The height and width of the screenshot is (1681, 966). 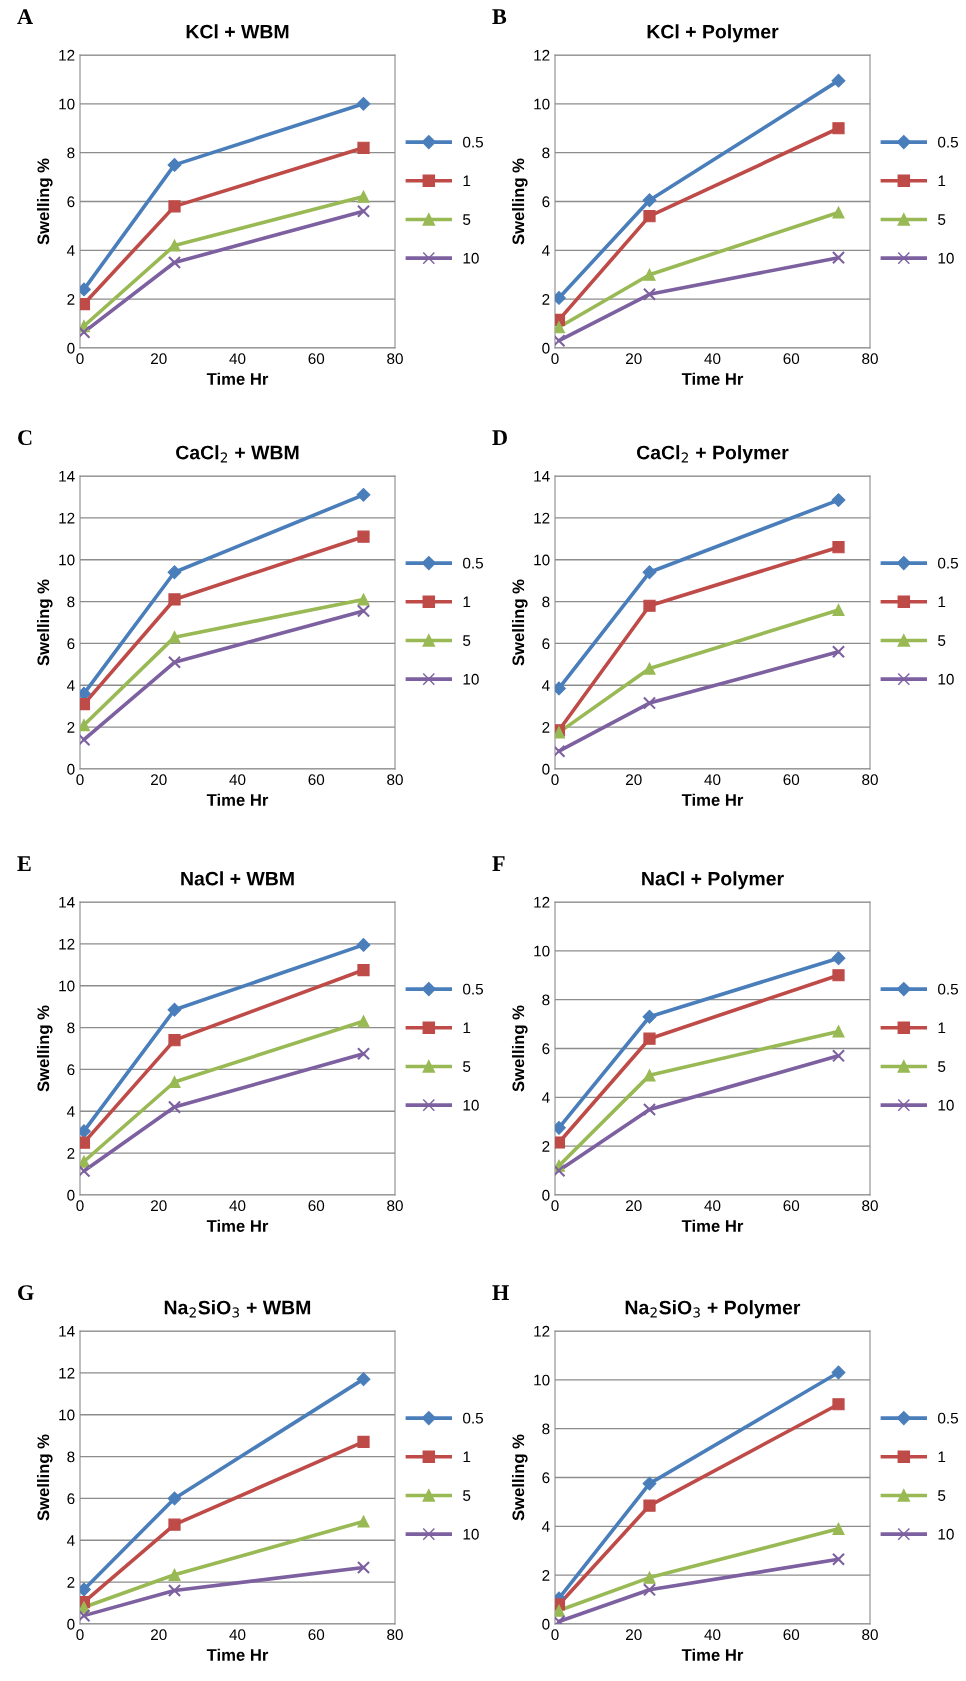 I want to click on chart-title: KCl + Polymer, so click(x=713, y=33).